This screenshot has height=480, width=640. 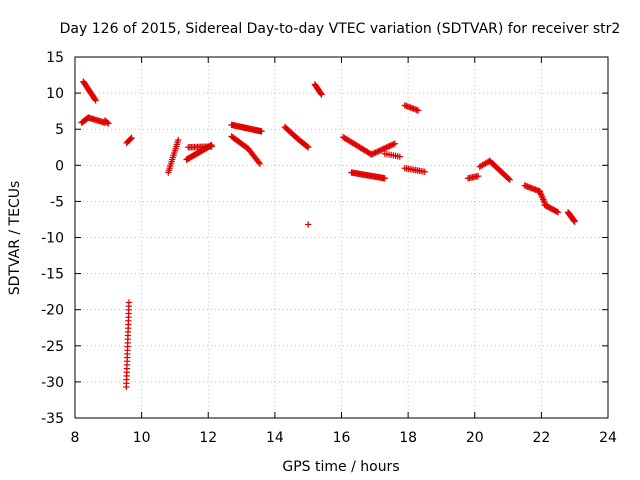 I want to click on series-arc-o, so click(x=411, y=108).